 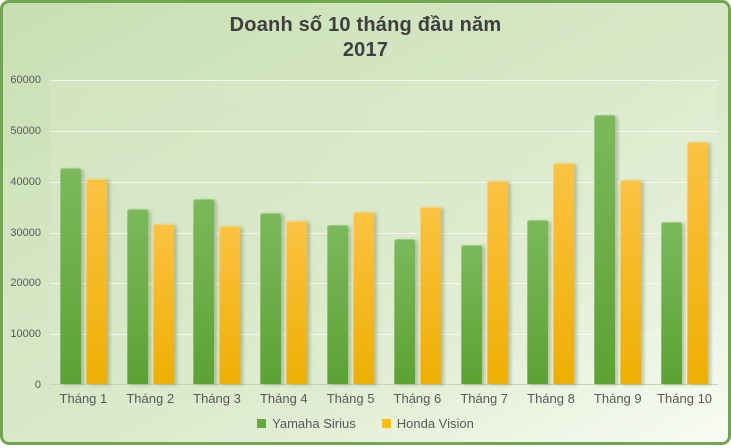 What do you see at coordinates (83, 398) in the screenshot?
I see `x-axis-label-thang-1: Tháng 1` at bounding box center [83, 398].